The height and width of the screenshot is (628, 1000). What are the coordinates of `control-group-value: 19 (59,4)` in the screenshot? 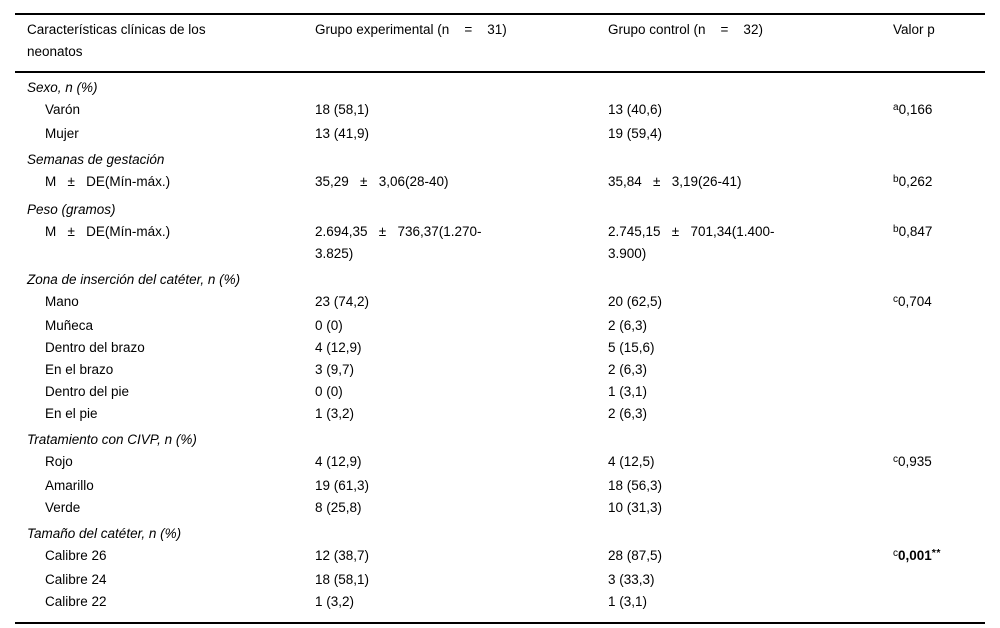 It's located at (635, 133).